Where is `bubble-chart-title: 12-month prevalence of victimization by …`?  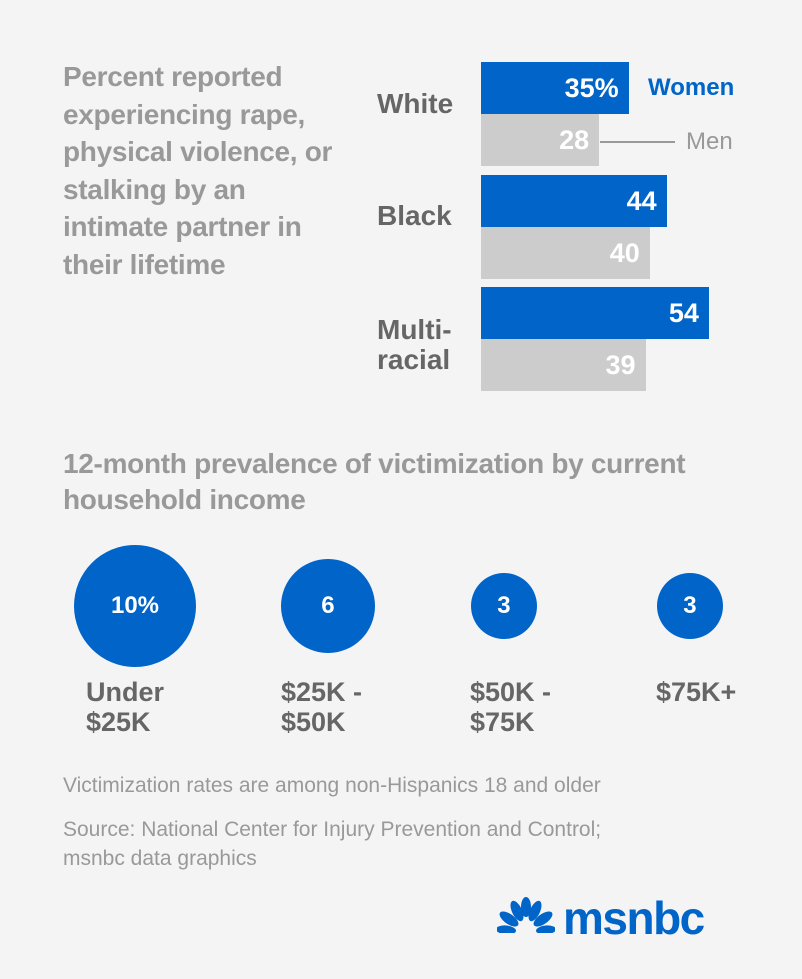 bubble-chart-title: 12-month prevalence of victimization by … is located at coordinates (374, 481).